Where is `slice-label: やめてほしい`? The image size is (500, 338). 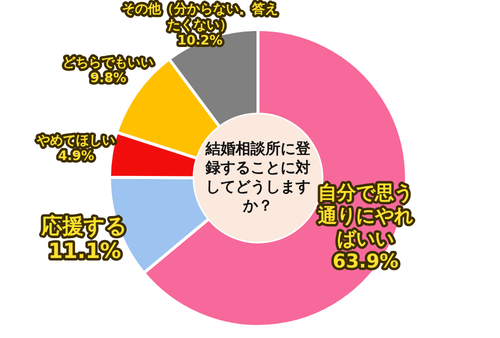 slice-label: やめてほしい is located at coordinates (76, 140).